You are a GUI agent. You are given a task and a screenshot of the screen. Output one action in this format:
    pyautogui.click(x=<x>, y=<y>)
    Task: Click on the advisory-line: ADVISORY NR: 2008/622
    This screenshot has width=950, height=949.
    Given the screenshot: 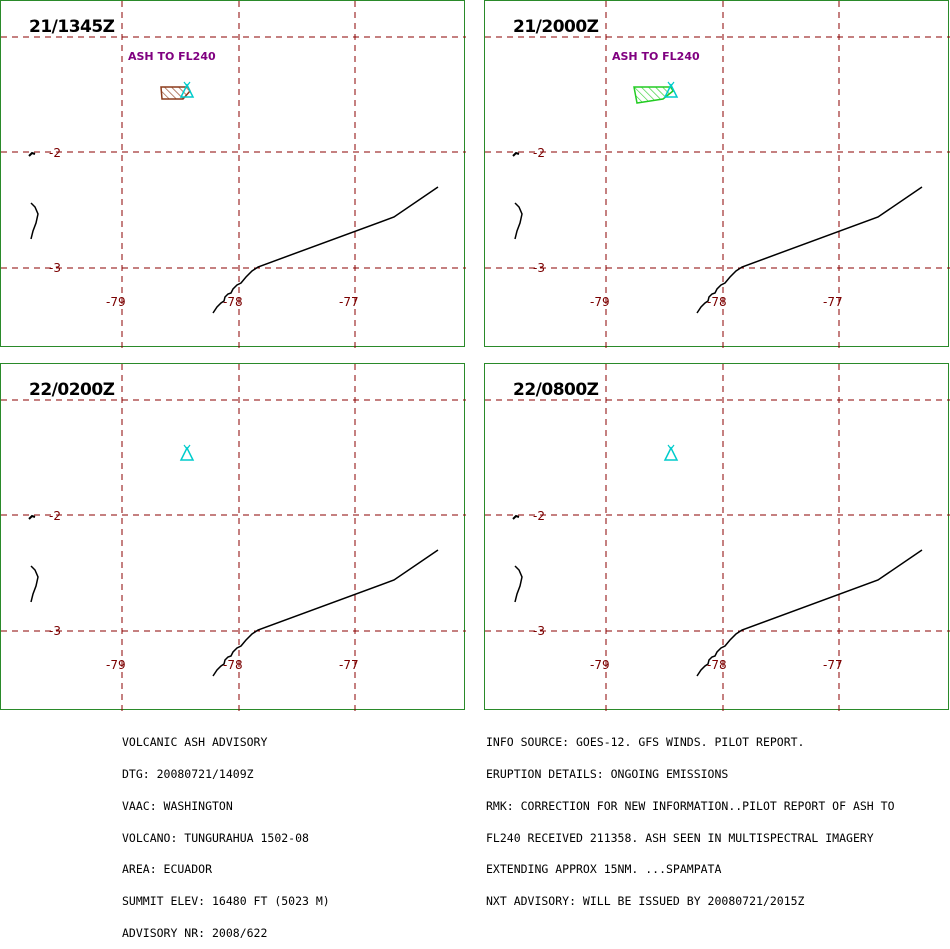 What is the action you would take?
    pyautogui.click(x=195, y=932)
    